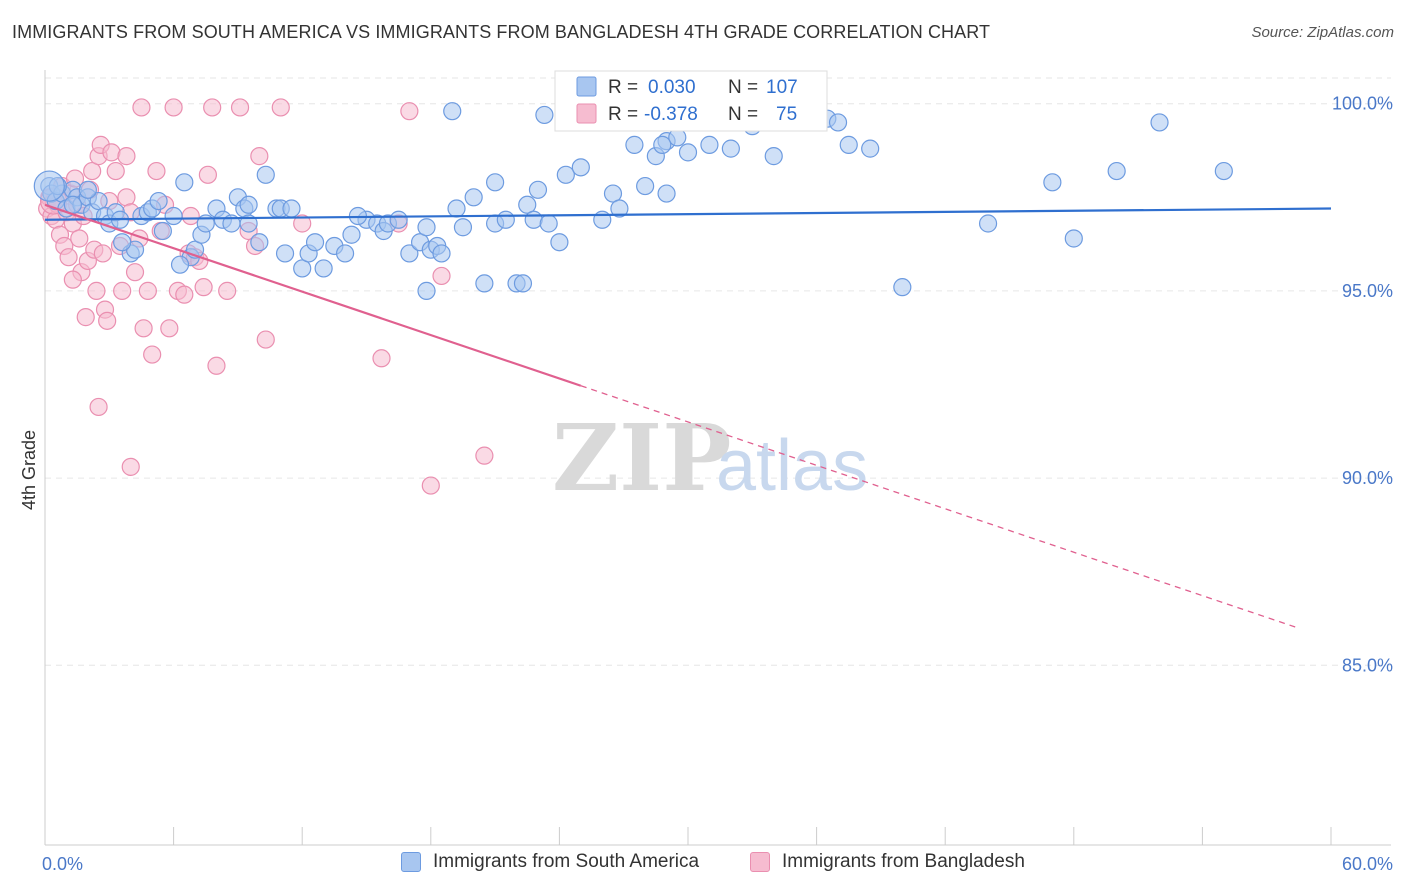  I want to click on legend-r-value-blue: 0.030, so click(672, 87).